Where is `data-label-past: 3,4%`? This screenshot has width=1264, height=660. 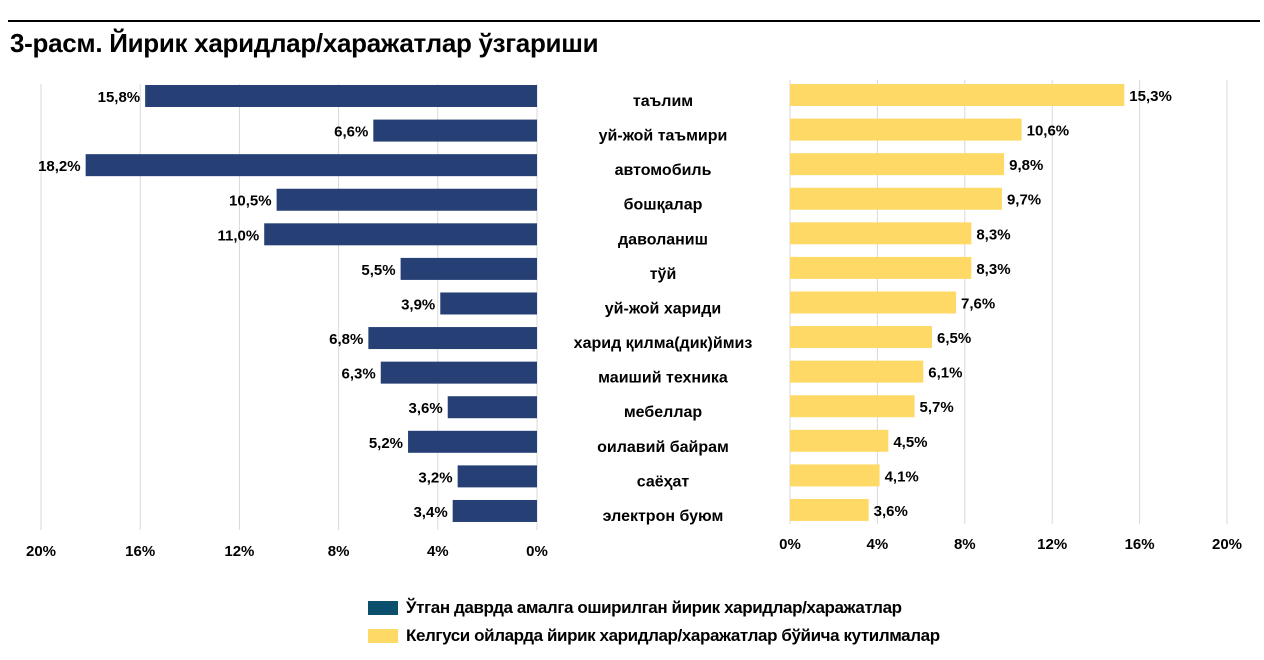 data-label-past: 3,4% is located at coordinates (430, 512).